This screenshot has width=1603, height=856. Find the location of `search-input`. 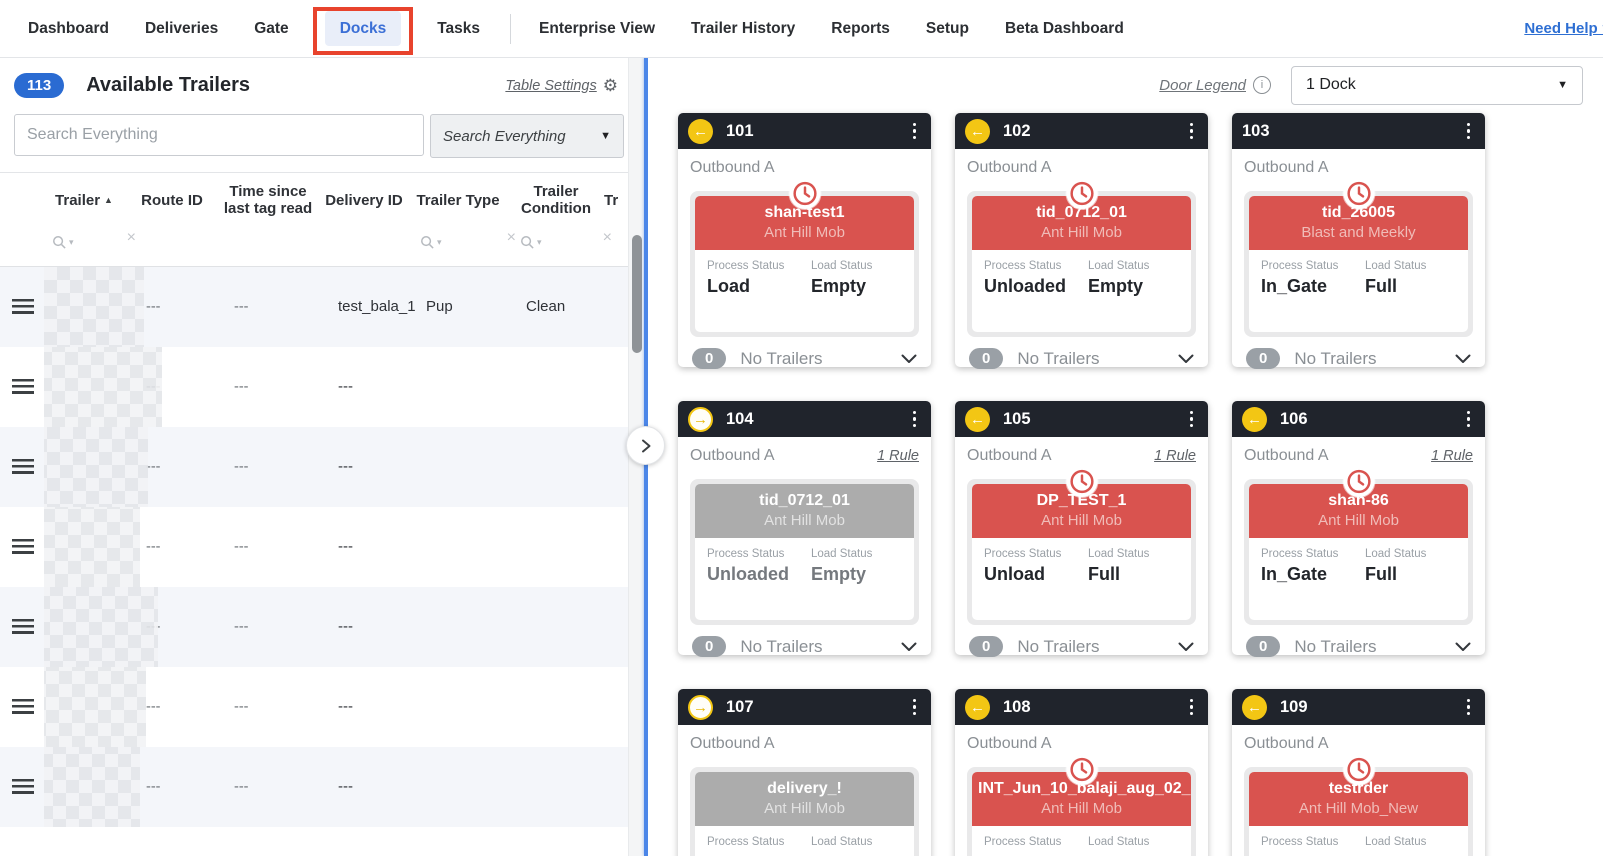

search-input is located at coordinates (219, 135).